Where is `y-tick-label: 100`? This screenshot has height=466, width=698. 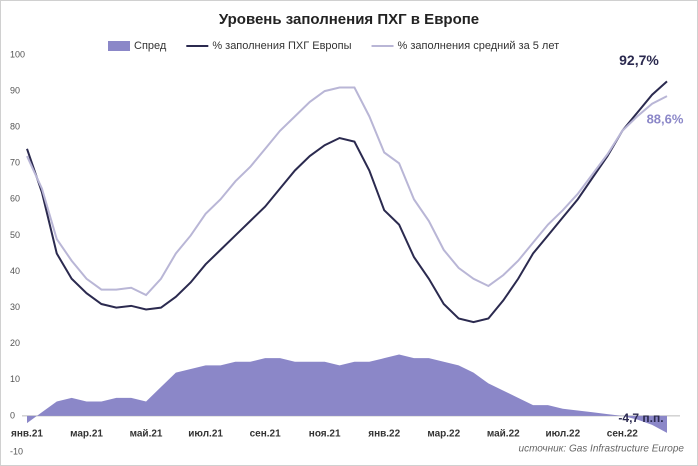 y-tick-label: 100 is located at coordinates (17, 54).